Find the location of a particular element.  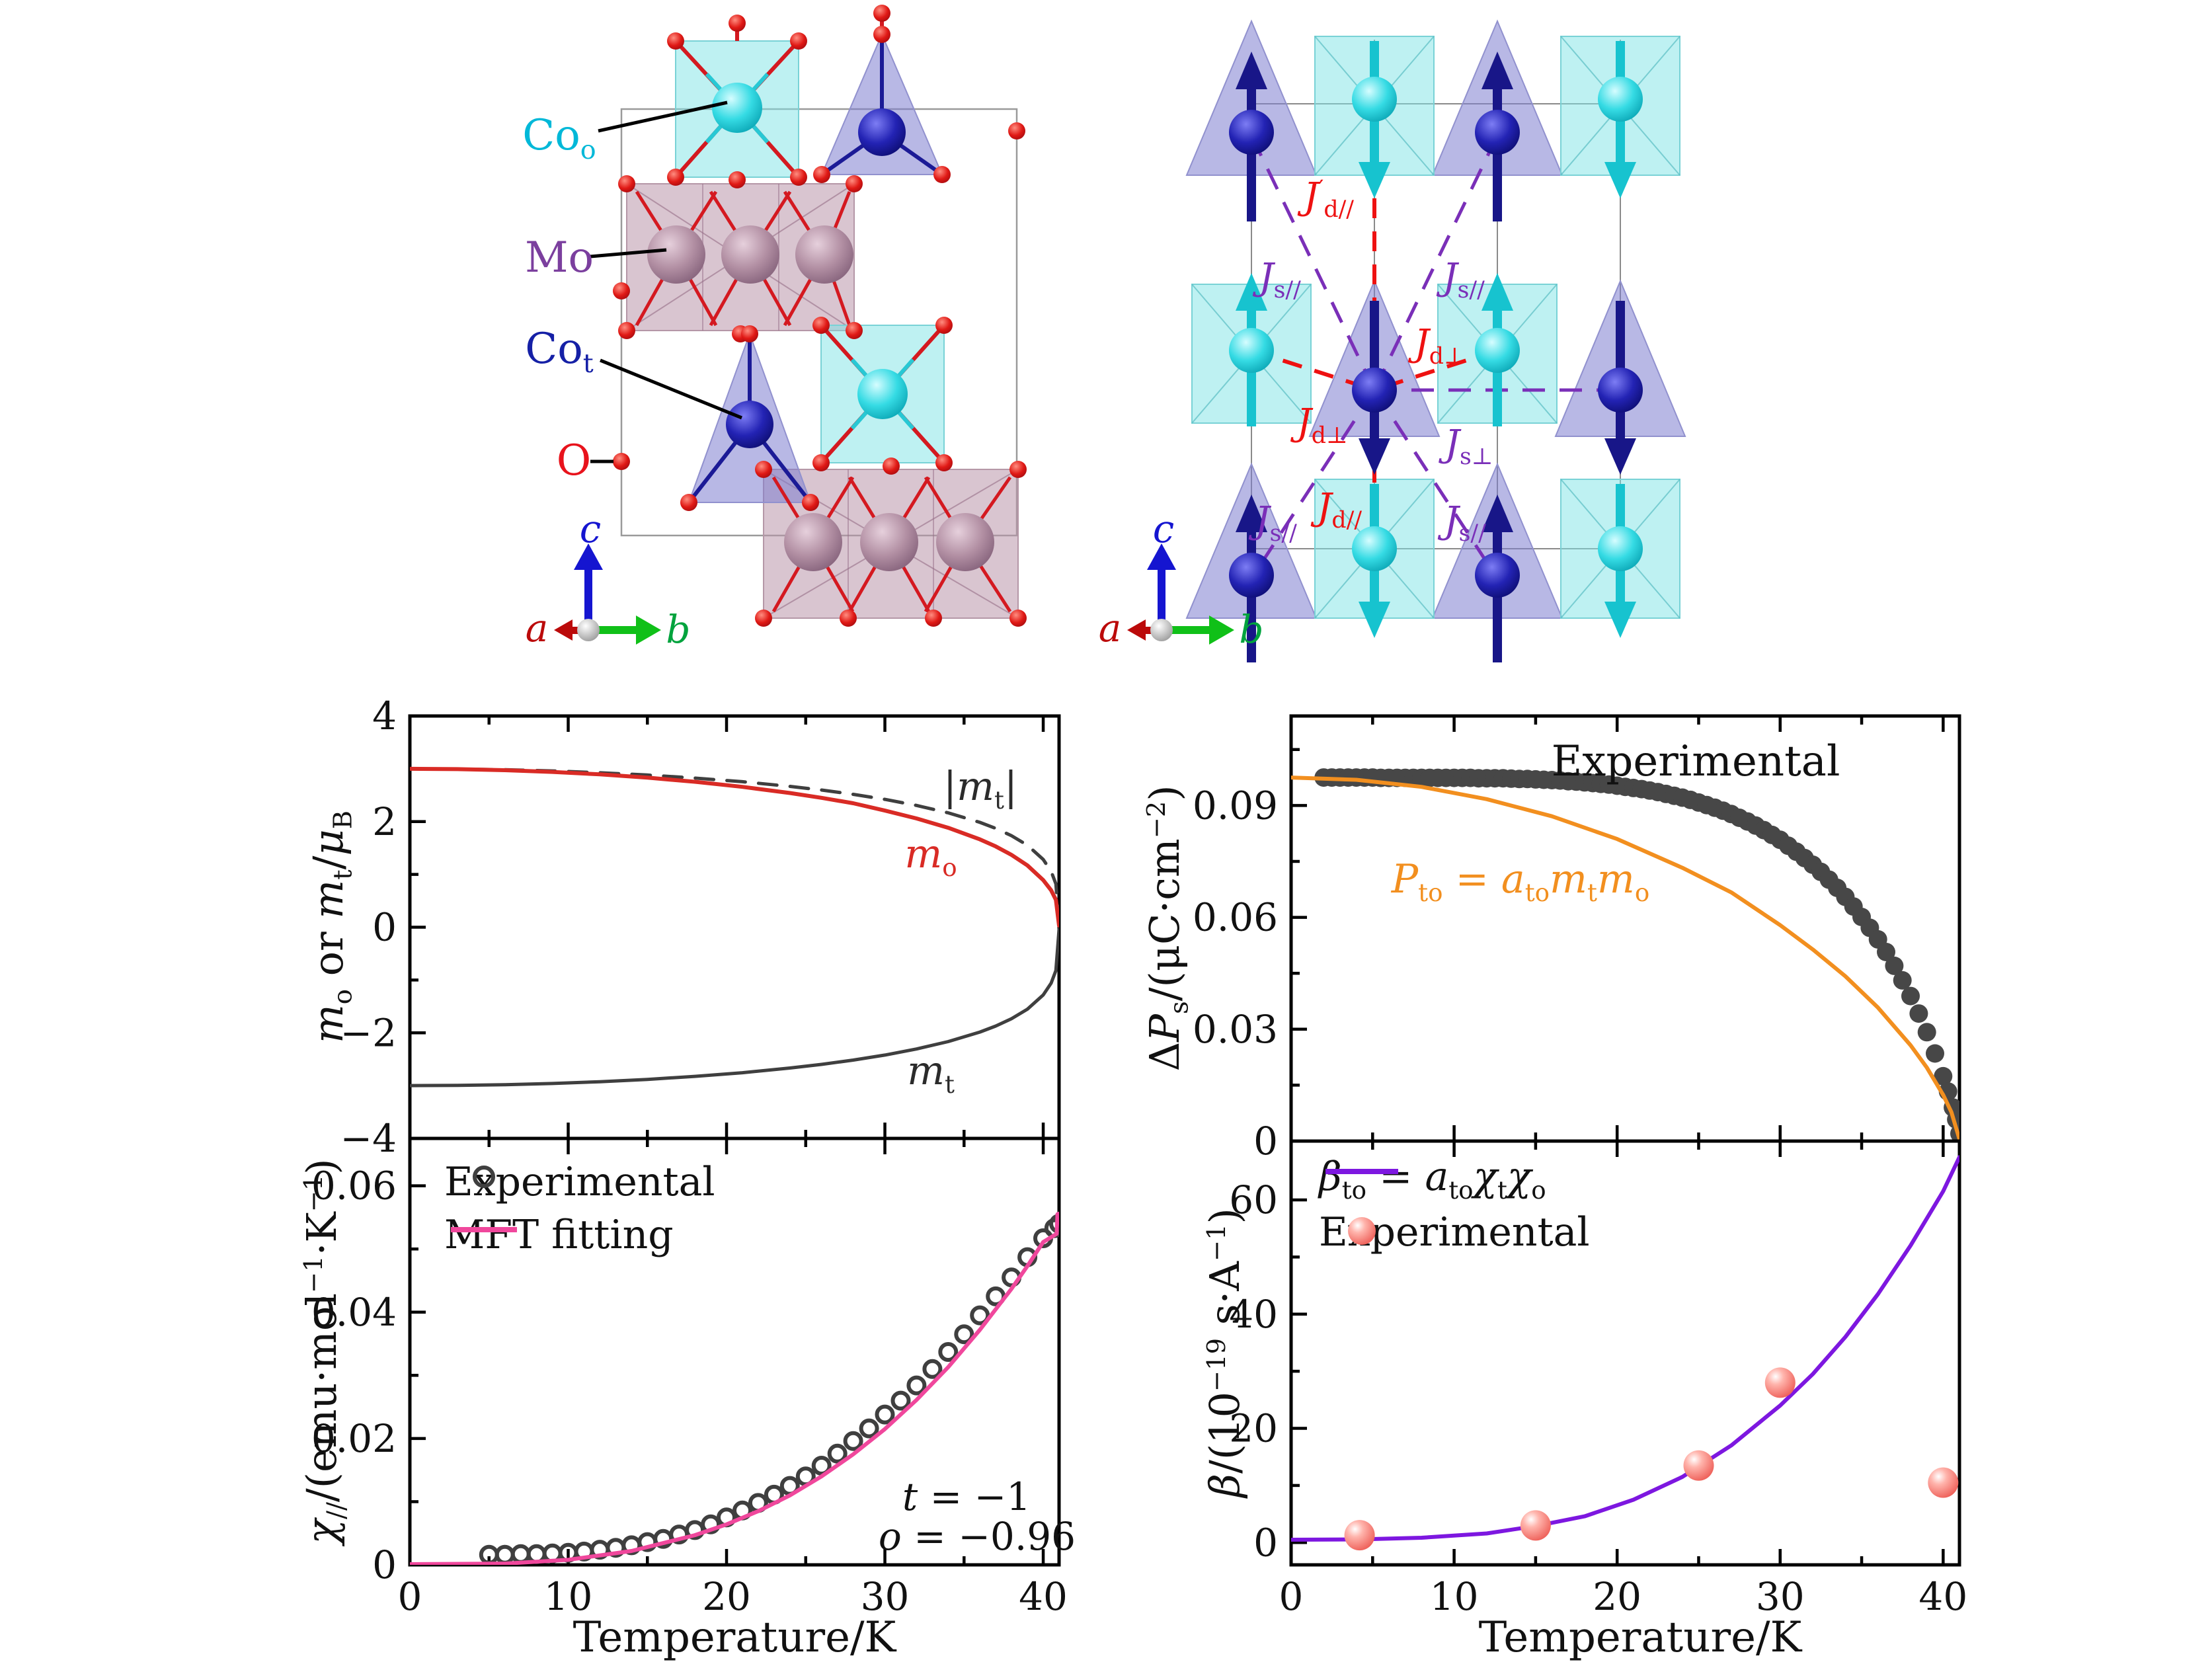

curve-label-mt-abs: |mt| is located at coordinates (980, 789).